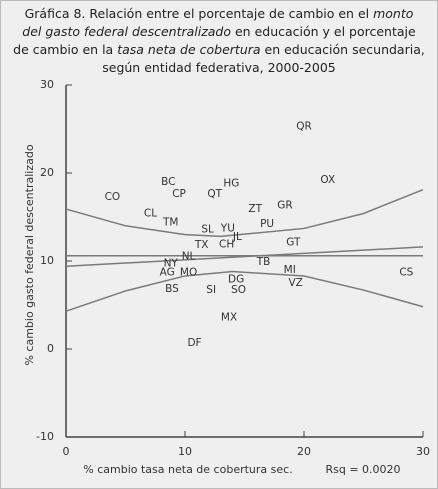  What do you see at coordinates (293, 243) in the screenshot?
I see `state-point: GT` at bounding box center [293, 243].